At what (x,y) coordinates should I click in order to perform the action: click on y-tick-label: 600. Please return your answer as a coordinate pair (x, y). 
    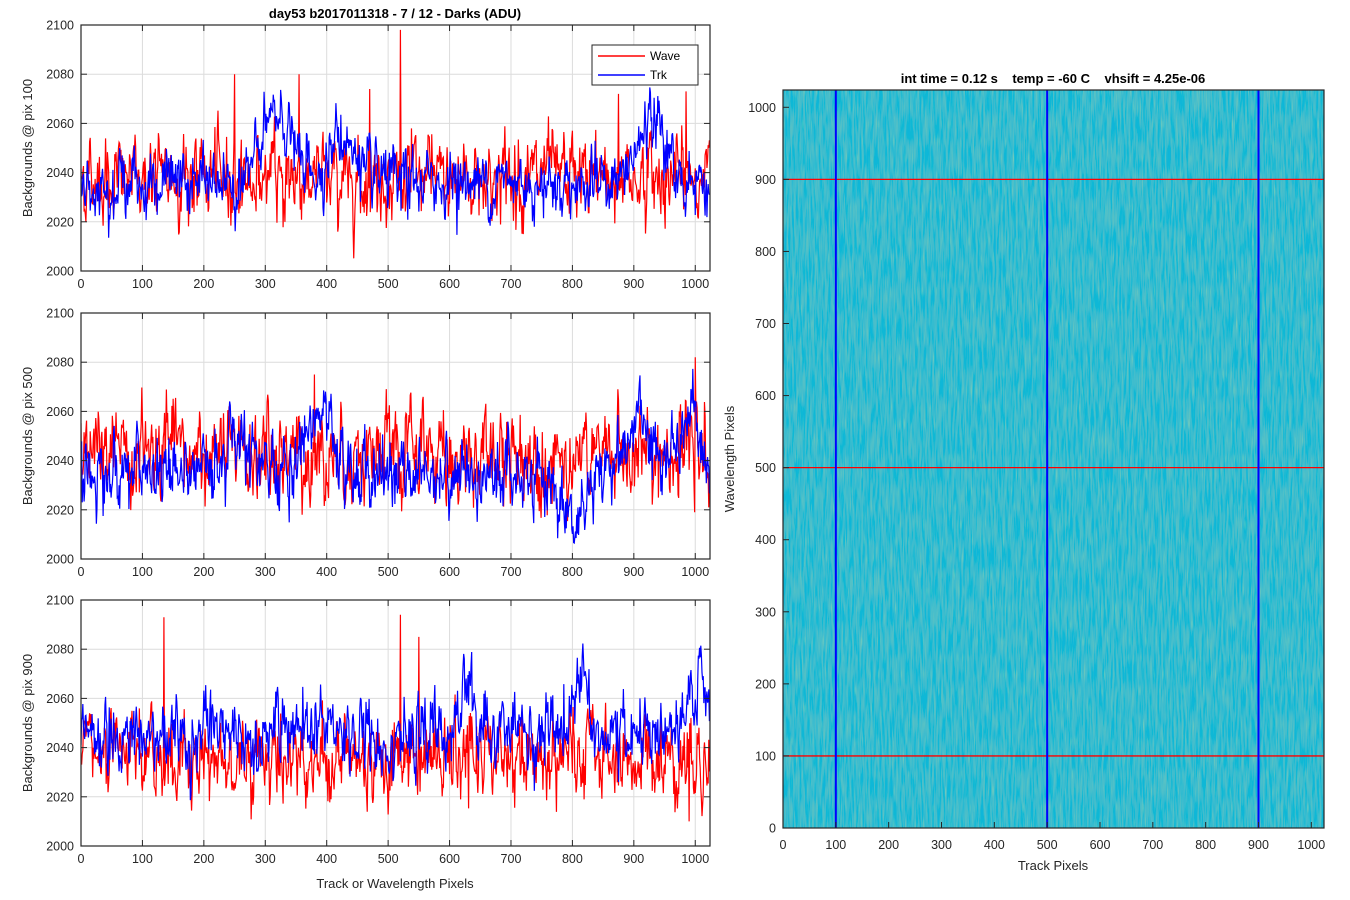
    Looking at the image, I should click on (765, 396).